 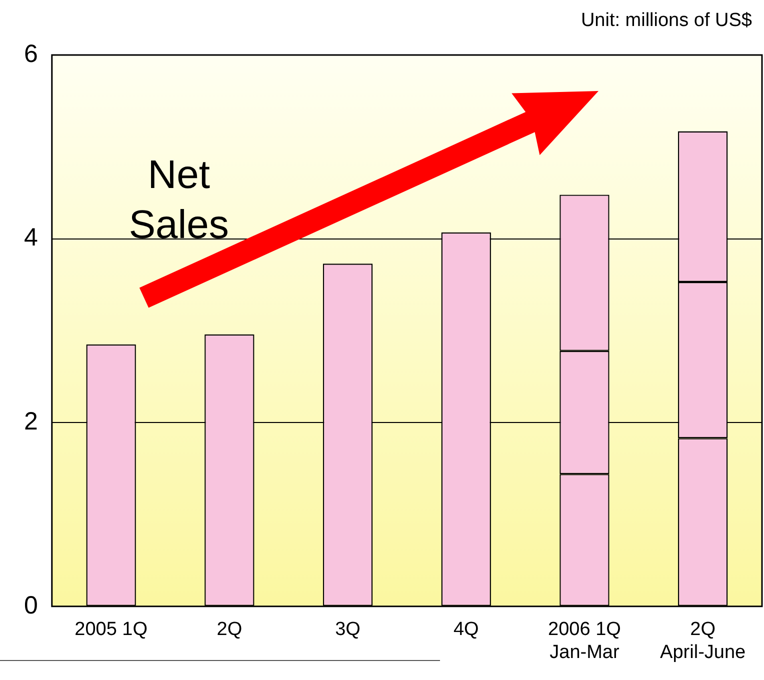 What do you see at coordinates (179, 200) in the screenshot?
I see `annotation: Net Sales` at bounding box center [179, 200].